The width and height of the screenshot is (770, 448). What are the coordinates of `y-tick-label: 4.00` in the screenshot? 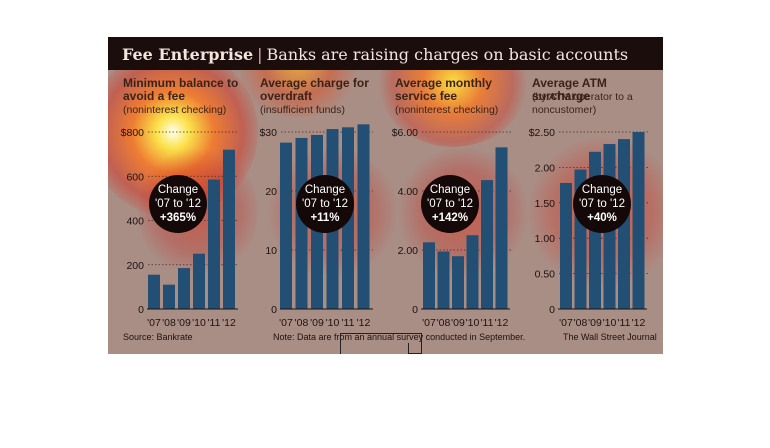 It's located at (408, 192).